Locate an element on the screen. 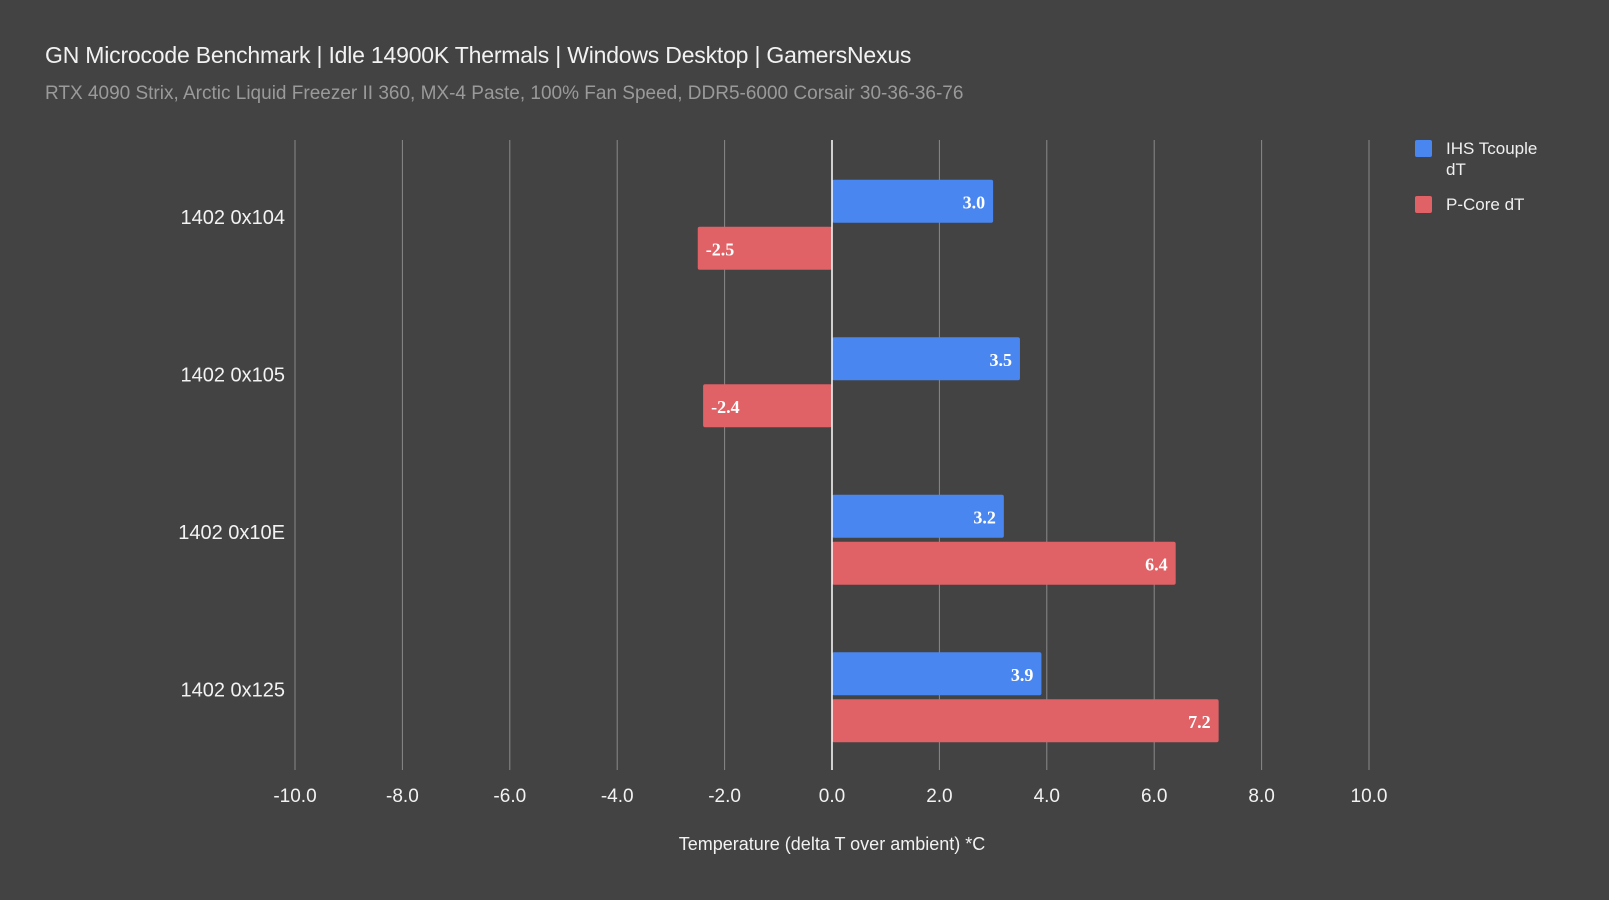 The image size is (1609, 900). y-category-label-3: 1402 0x125 is located at coordinates (232, 690).